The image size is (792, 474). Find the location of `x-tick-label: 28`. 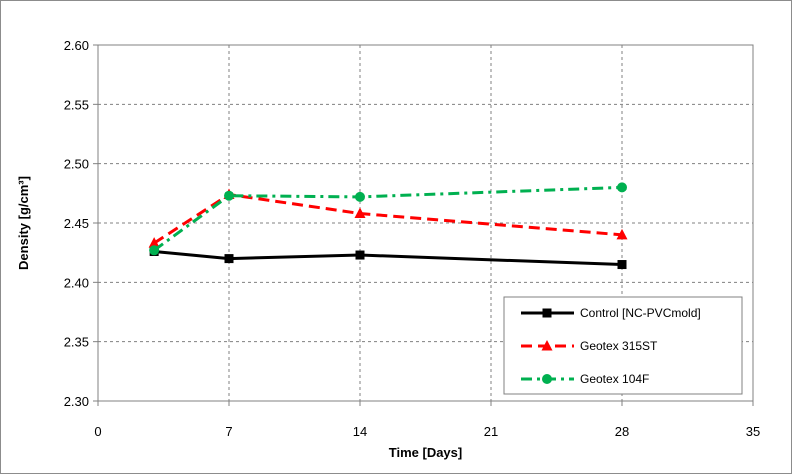

x-tick-label: 28 is located at coordinates (622, 431).